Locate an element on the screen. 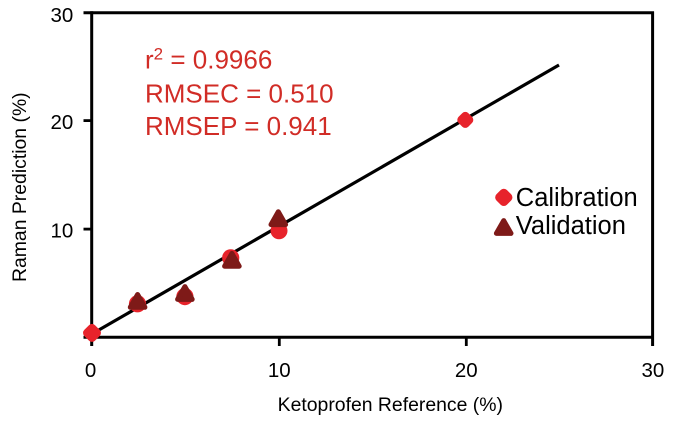 This screenshot has width=673, height=423. svg-text: Calibration is located at coordinates (577, 198).